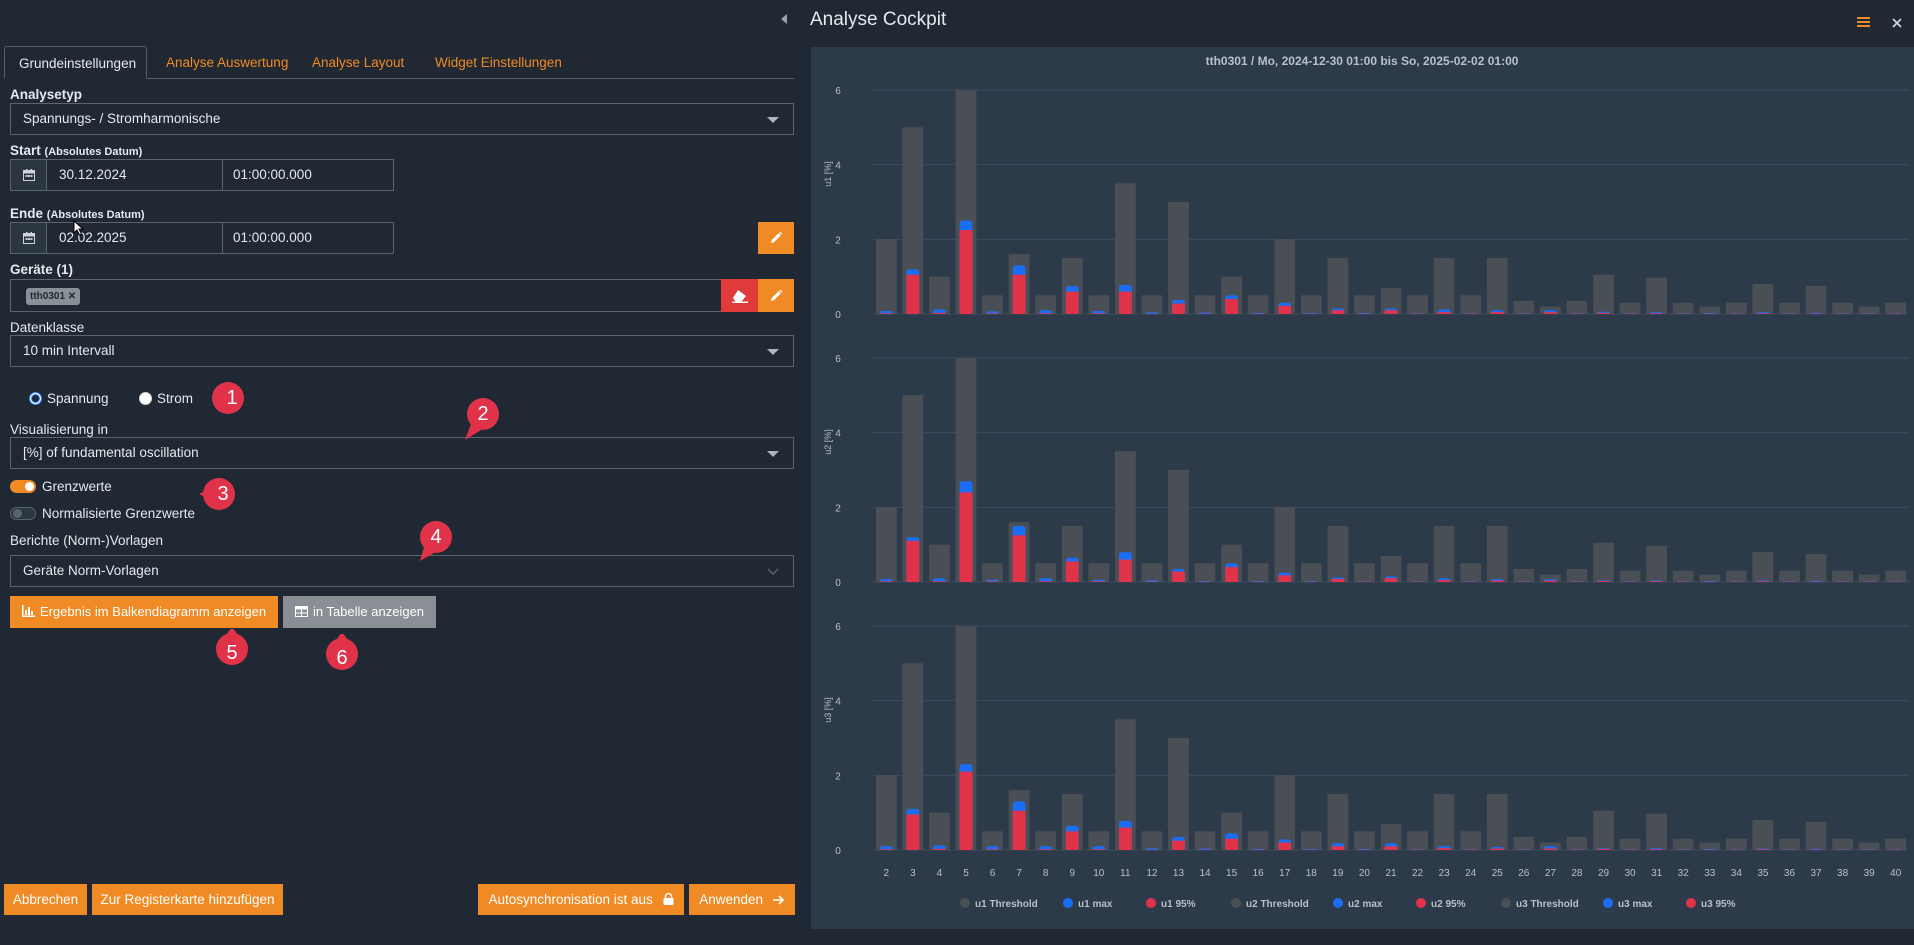 The height and width of the screenshot is (945, 1914). Describe the element at coordinates (29, 238) in the screenshot. I see `ende-calendar-button` at that location.